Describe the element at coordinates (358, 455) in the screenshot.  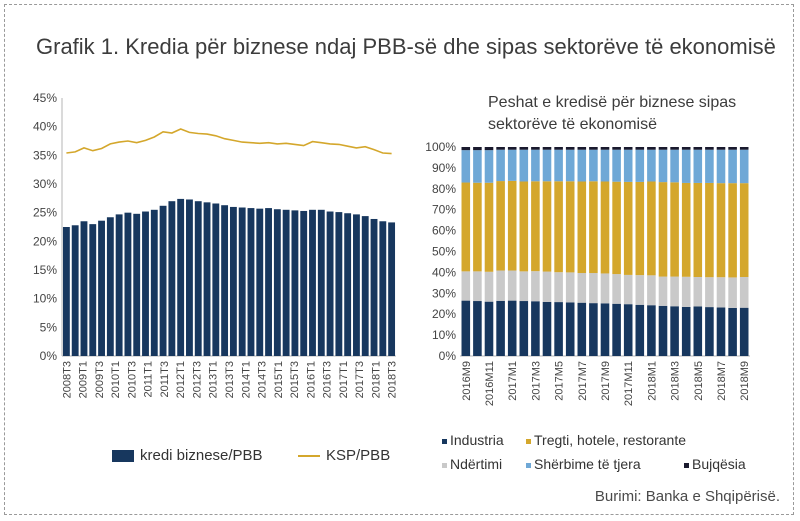
I see `legend-label: KSP/PBB` at that location.